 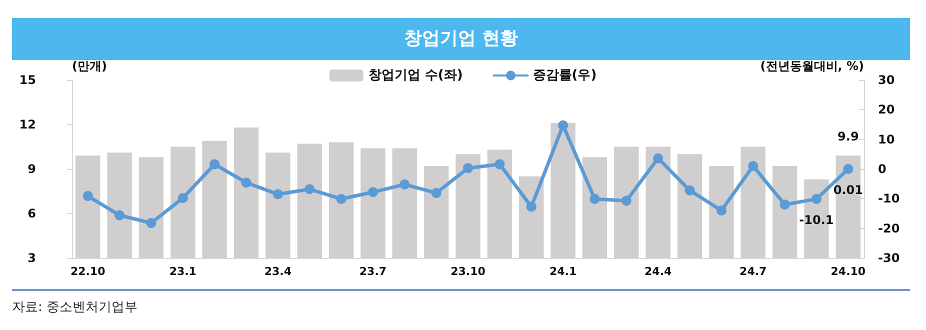 I want to click on x-tick-label: 23.7, so click(x=373, y=271).